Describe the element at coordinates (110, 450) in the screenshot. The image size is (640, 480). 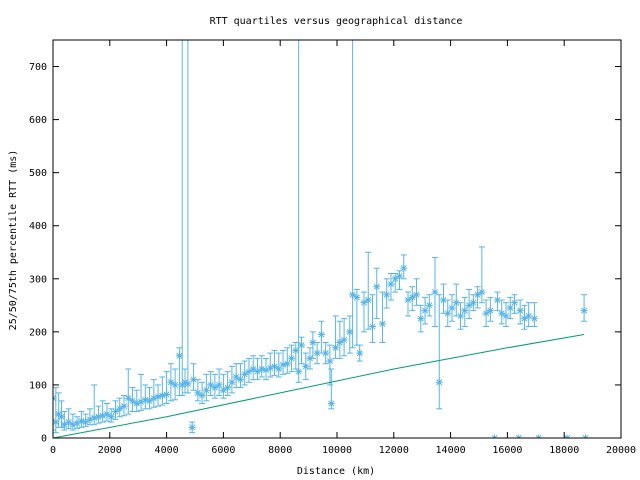
I see `x-tick-label: 2000` at that location.